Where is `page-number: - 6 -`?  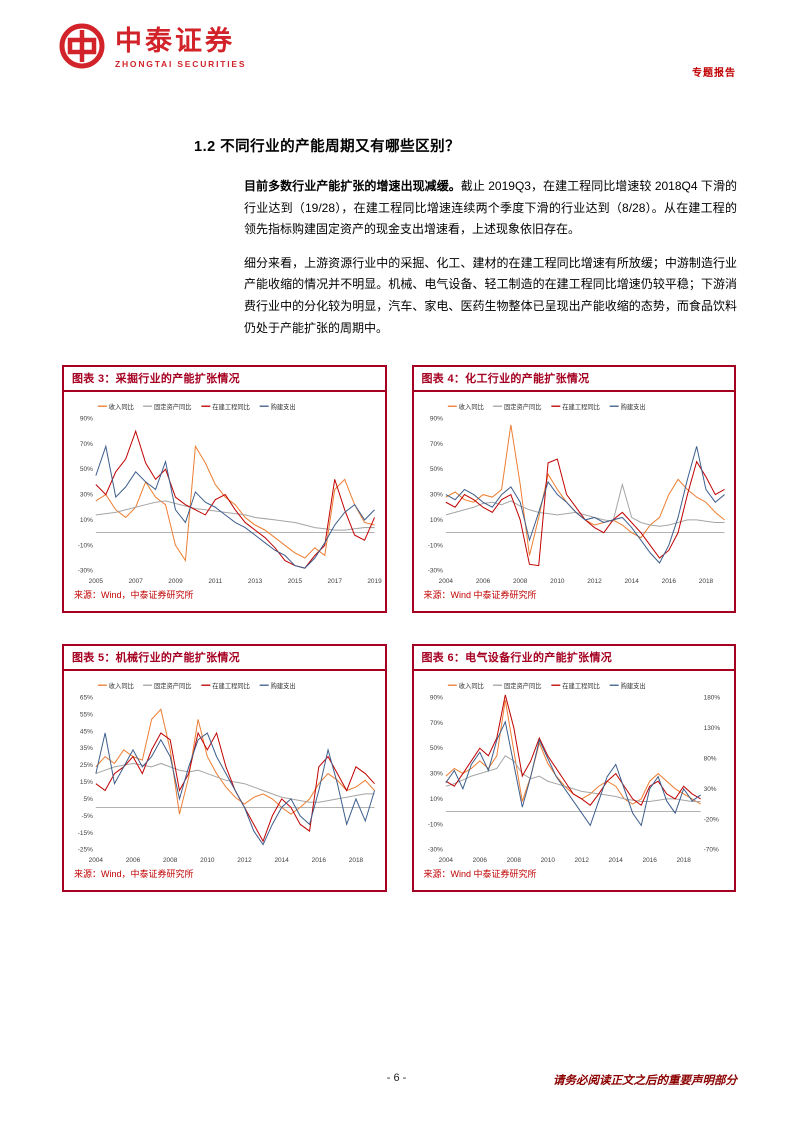
page-number: - 6 - is located at coordinates (396, 1078).